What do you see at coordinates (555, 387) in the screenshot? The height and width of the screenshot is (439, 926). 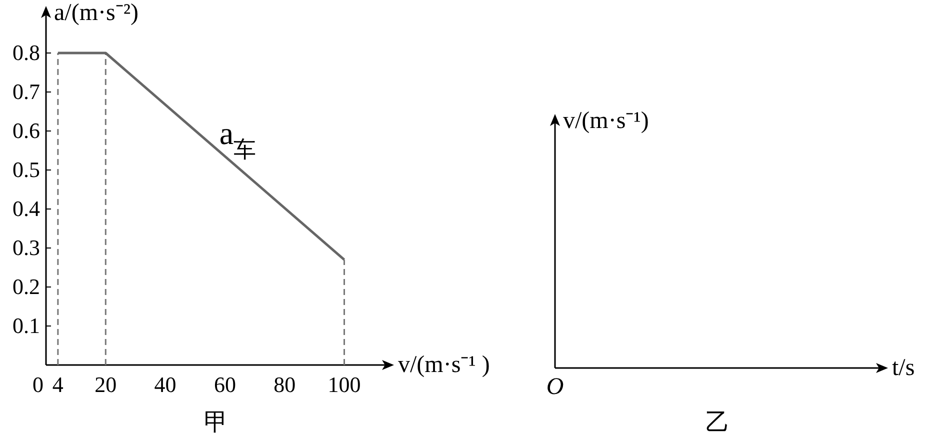 I see `text: O` at bounding box center [555, 387].